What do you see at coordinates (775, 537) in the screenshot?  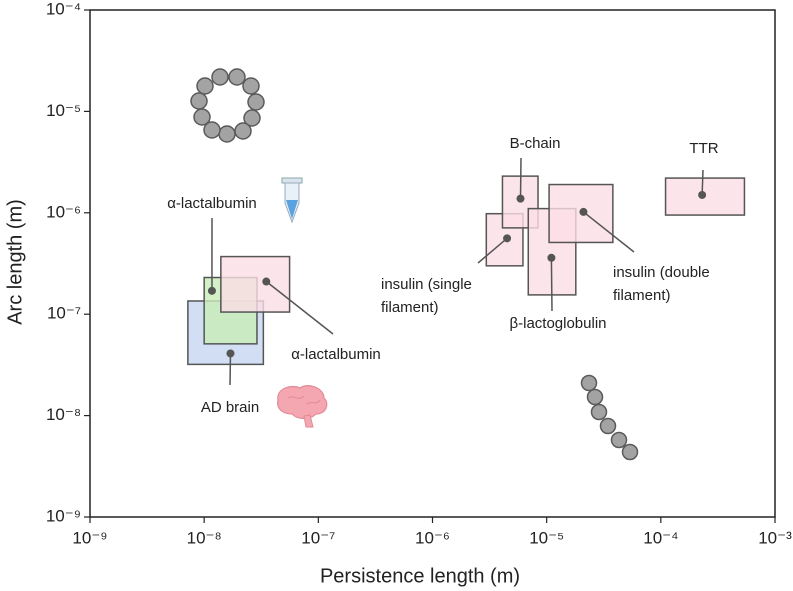 I see `x-tick-label: 10⁻³` at bounding box center [775, 537].